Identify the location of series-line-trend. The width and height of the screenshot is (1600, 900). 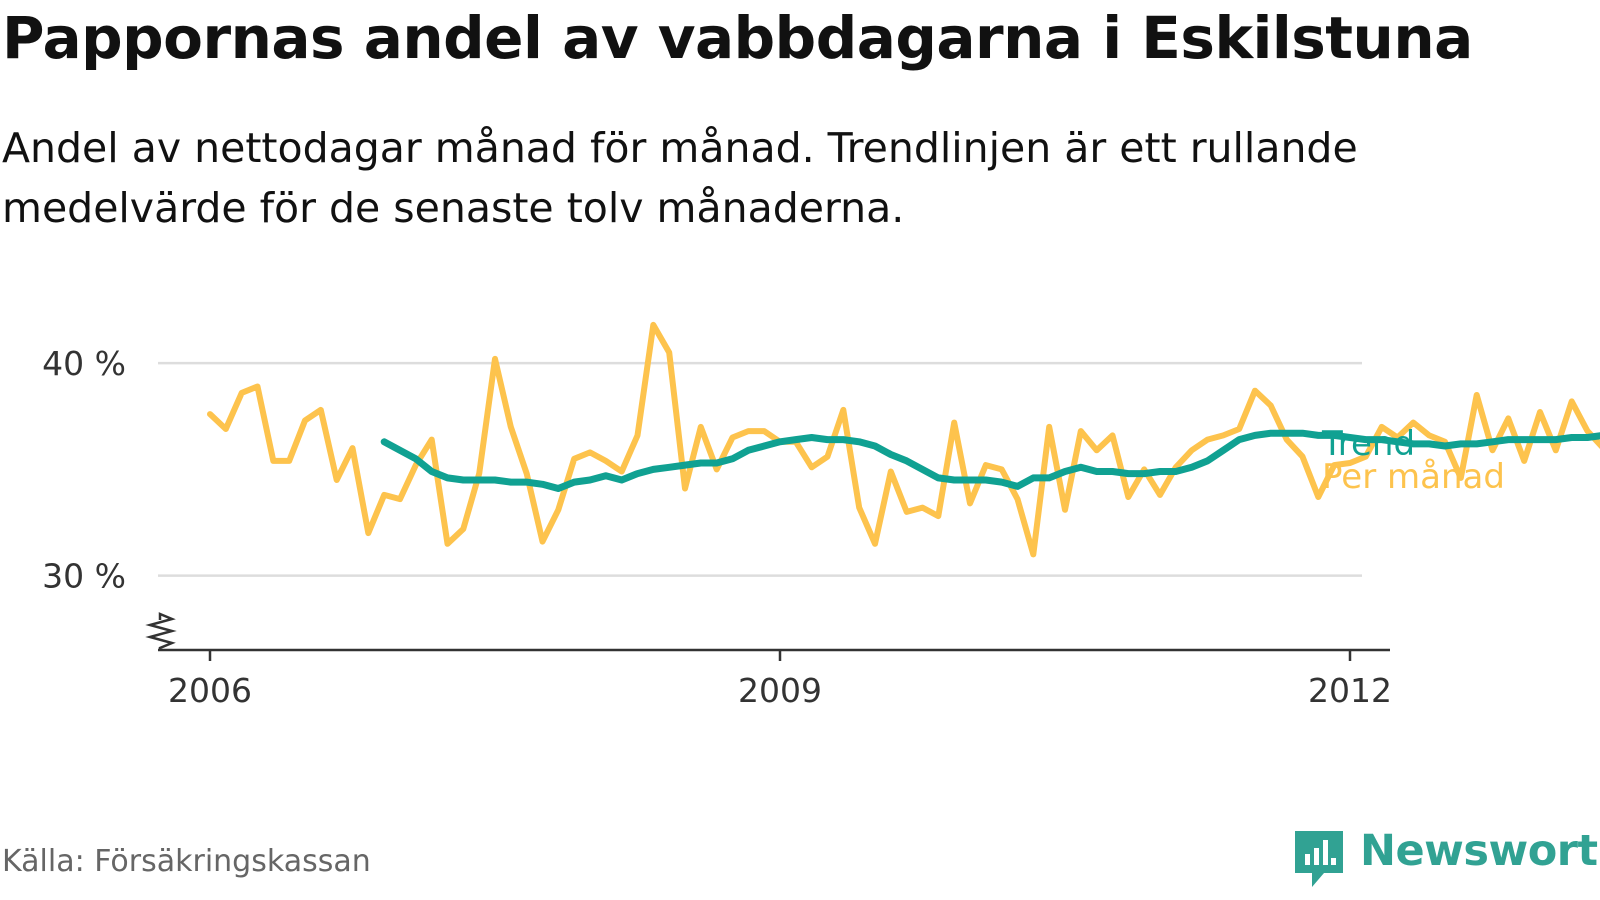
(990, 460).